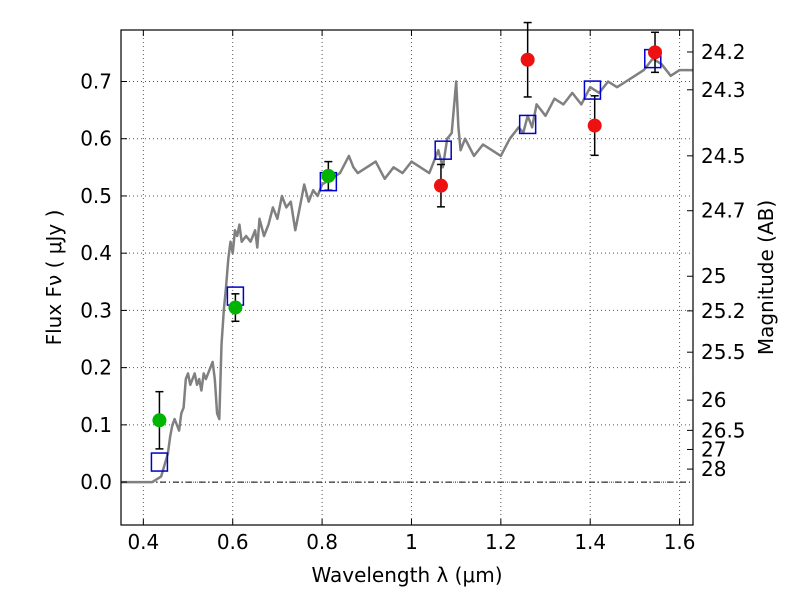 Image resolution: width=800 pixels, height=600 pixels. Describe the element at coordinates (96, 482) in the screenshot. I see `y-tick-label: 0.0` at that location.